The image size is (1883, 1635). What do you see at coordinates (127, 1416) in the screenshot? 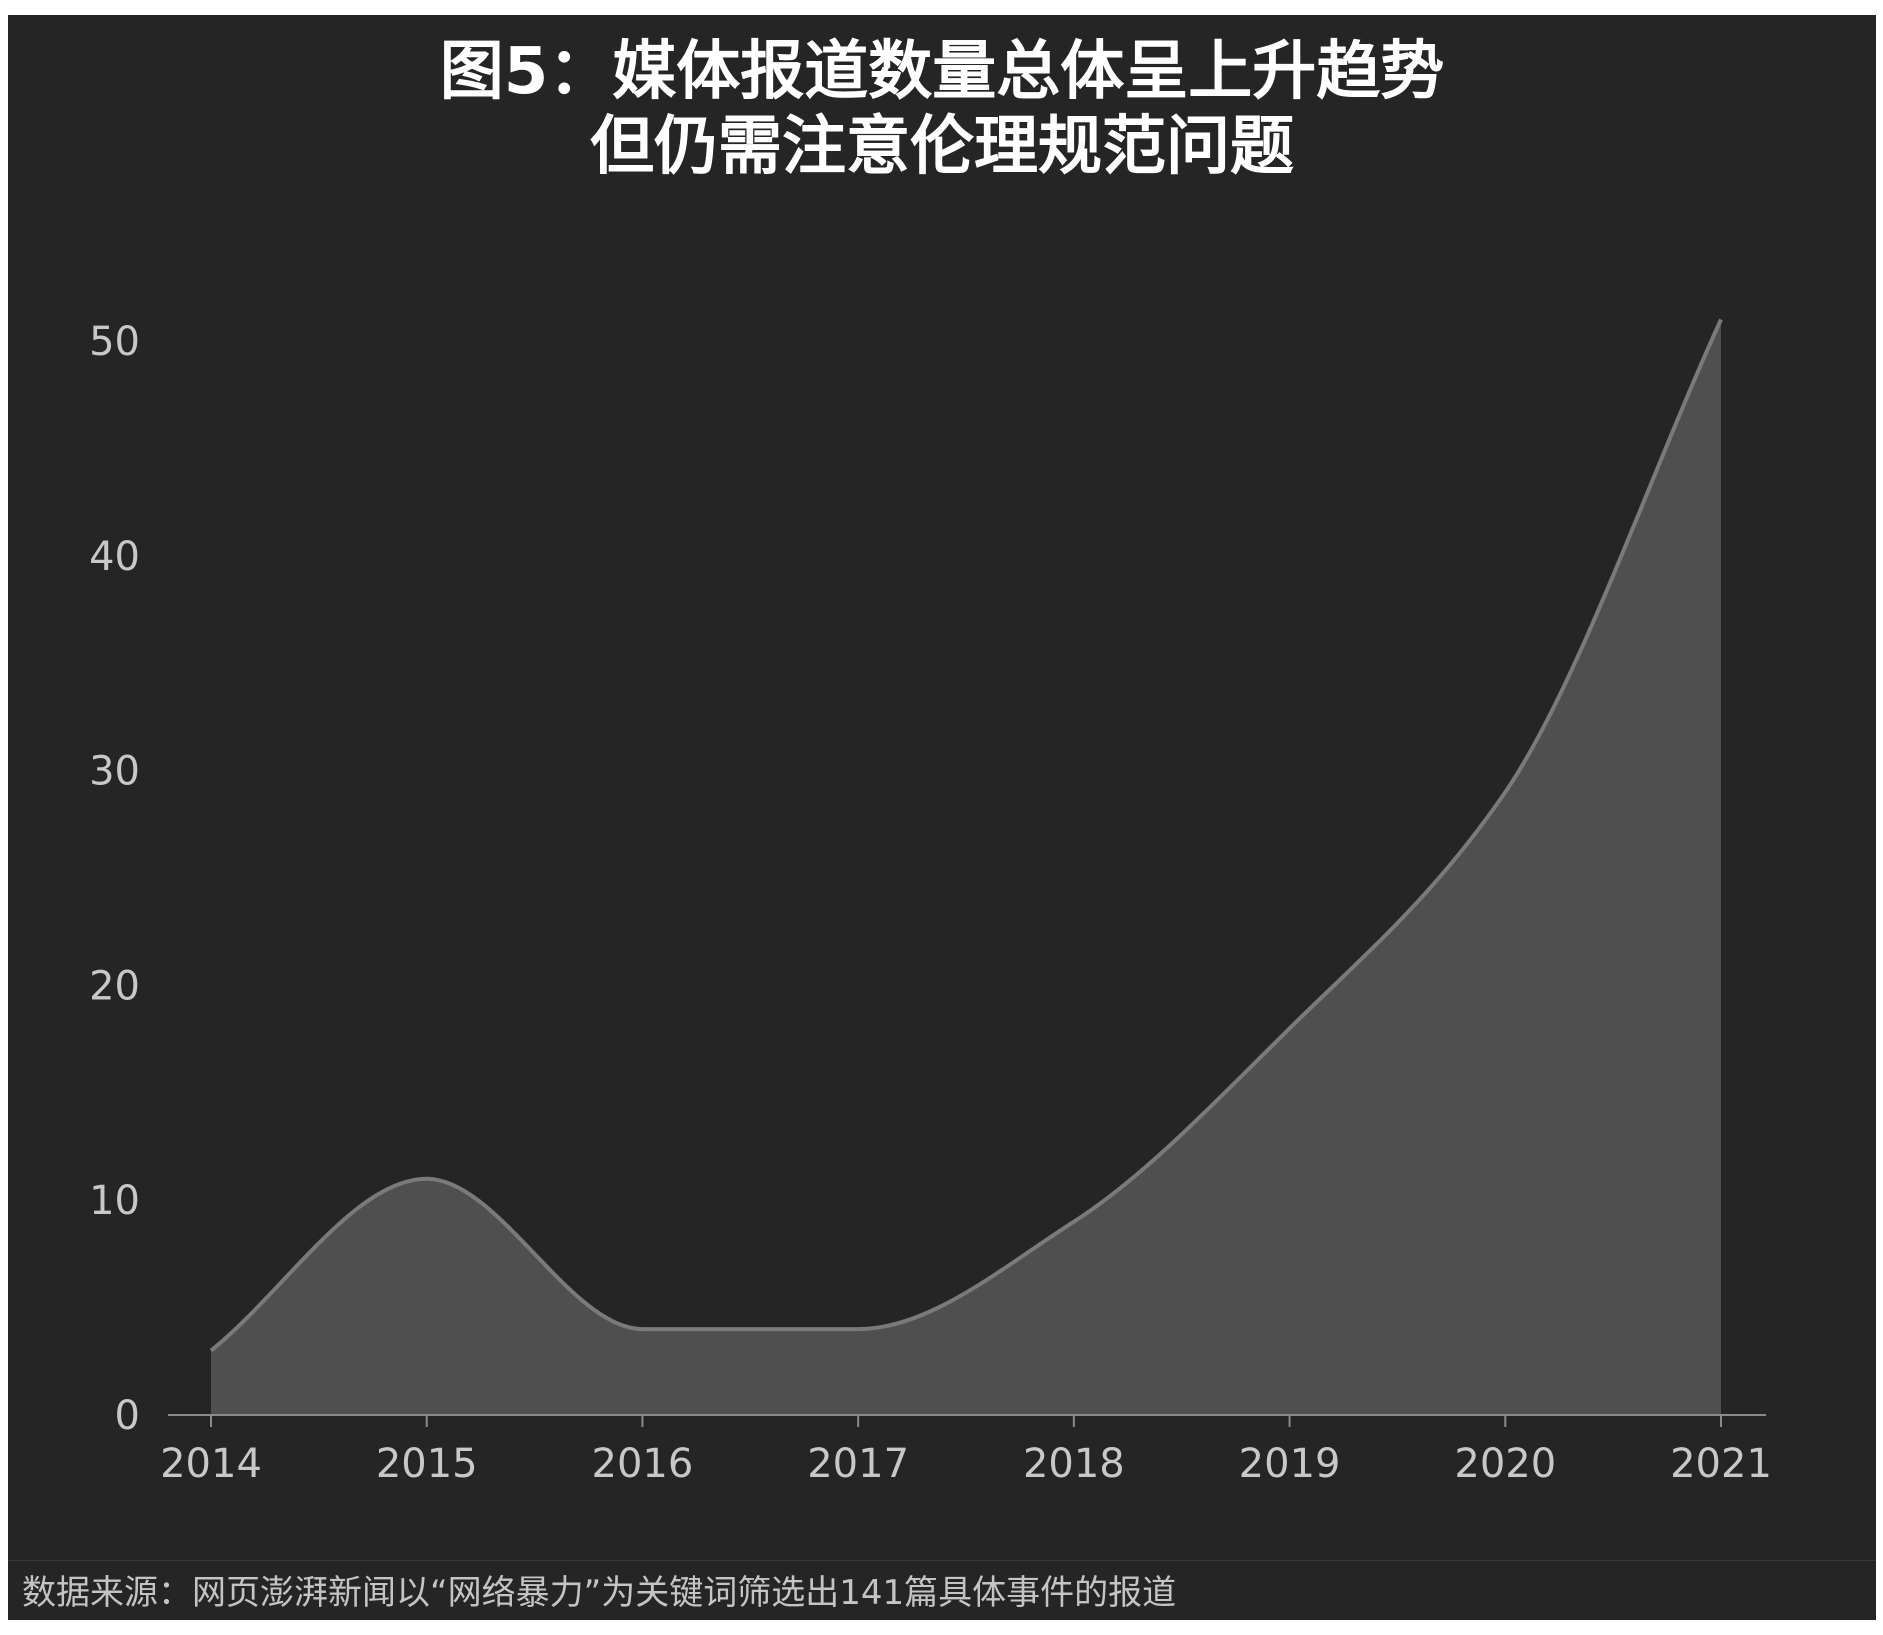
I see `y-tick-label-0: 0` at bounding box center [127, 1416].